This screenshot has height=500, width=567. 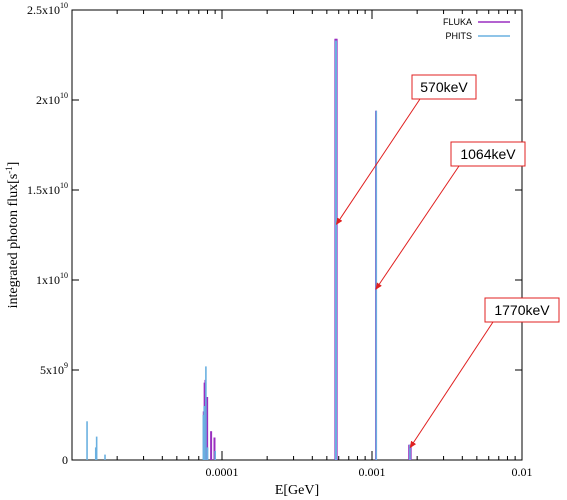 What do you see at coordinates (54, 369) in the screenshot?
I see `y-tick-label: 5x10⁹` at bounding box center [54, 369].